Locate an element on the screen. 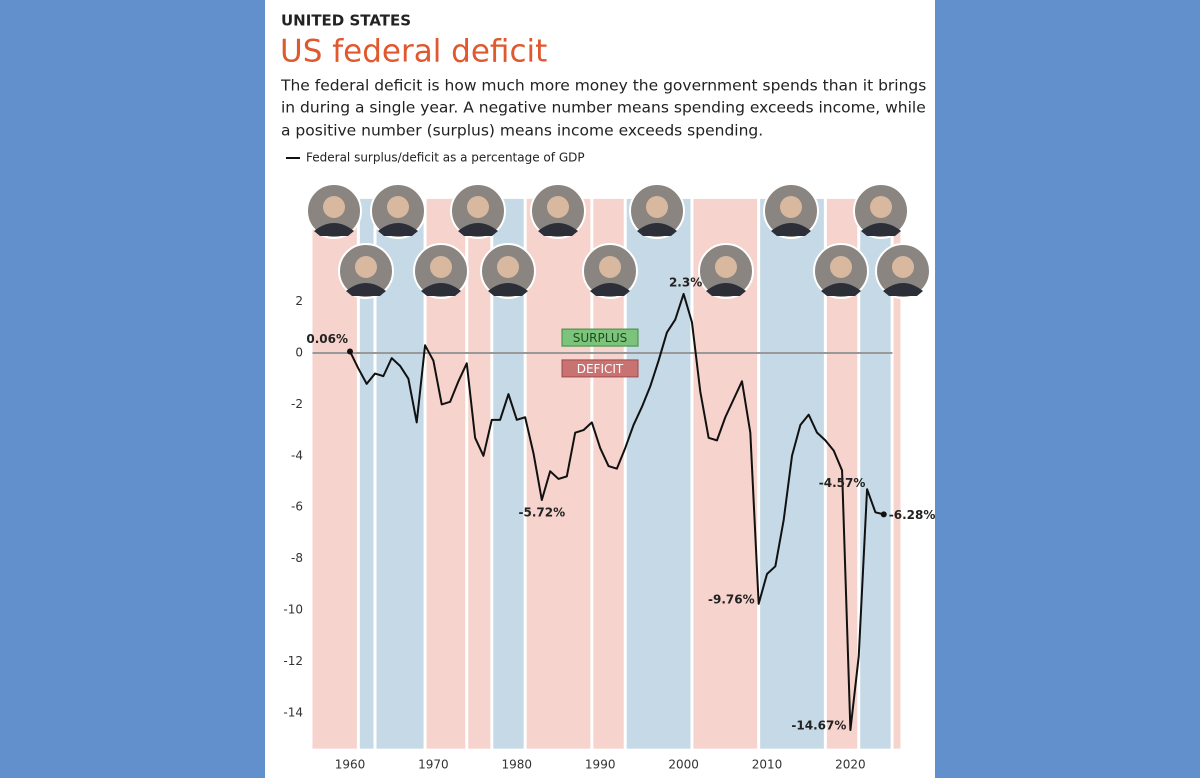 This screenshot has width=1200, height=778. value-label: -4.57% is located at coordinates (842, 483).